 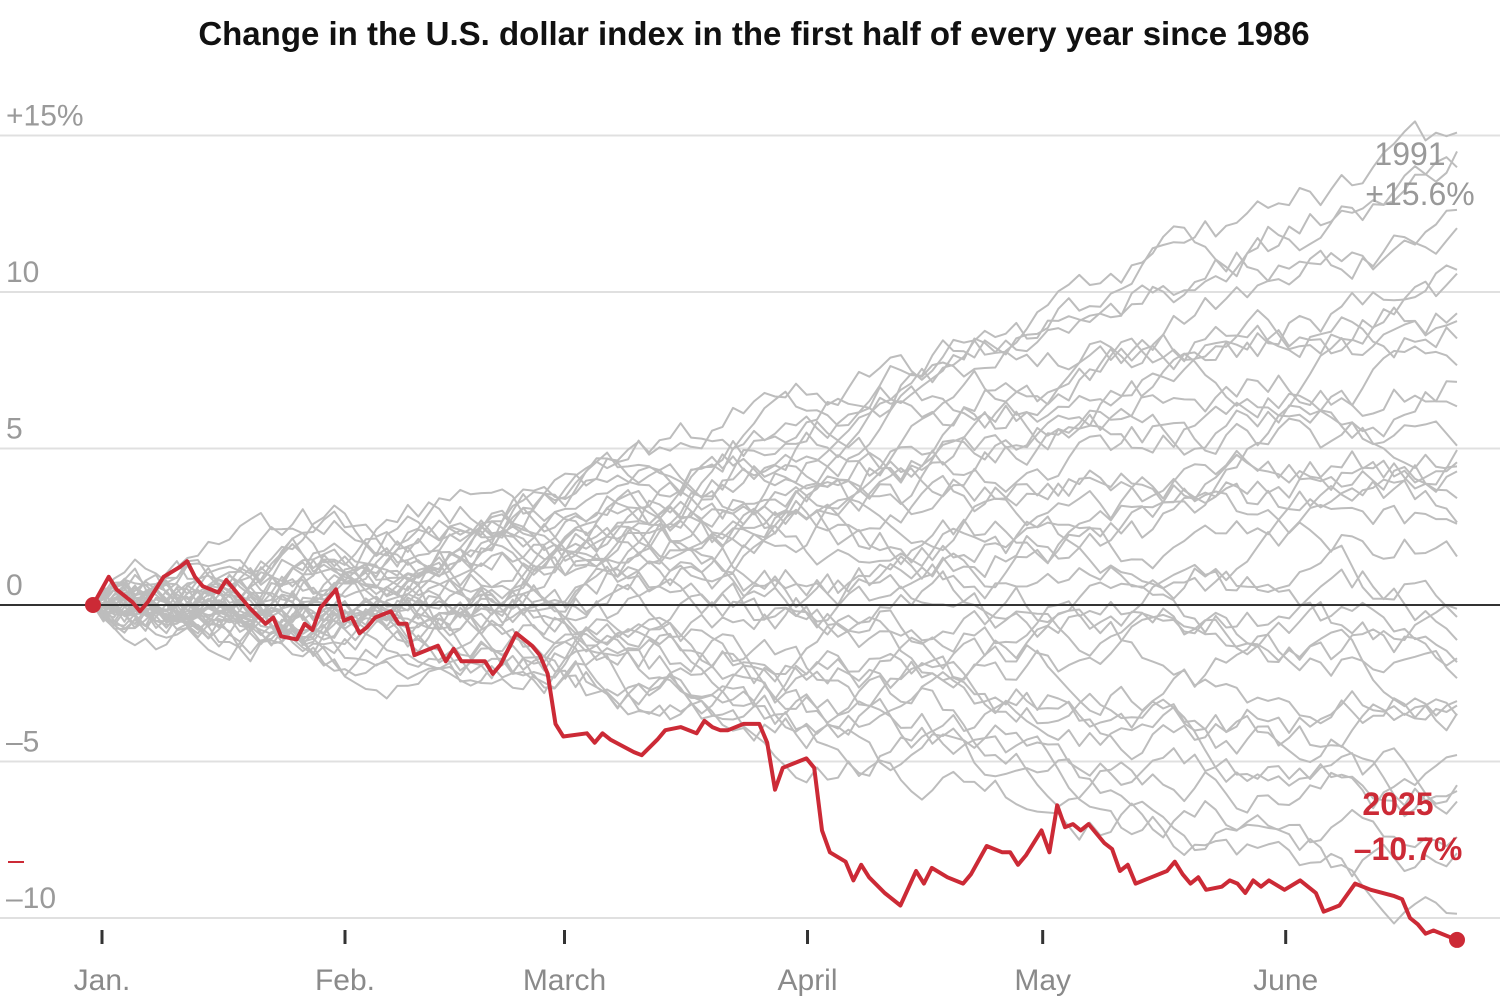 What do you see at coordinates (14, 429) in the screenshot?
I see `y-tick-label: 5` at bounding box center [14, 429].